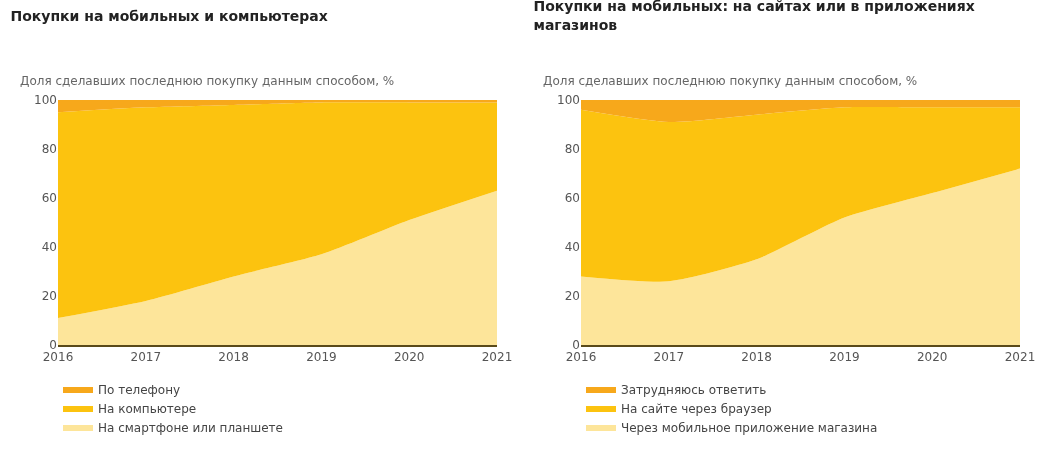 This screenshot has height=455, width=1047. Describe the element at coordinates (139, 389) in the screenshot. I see `legend-label: По телефону` at that location.